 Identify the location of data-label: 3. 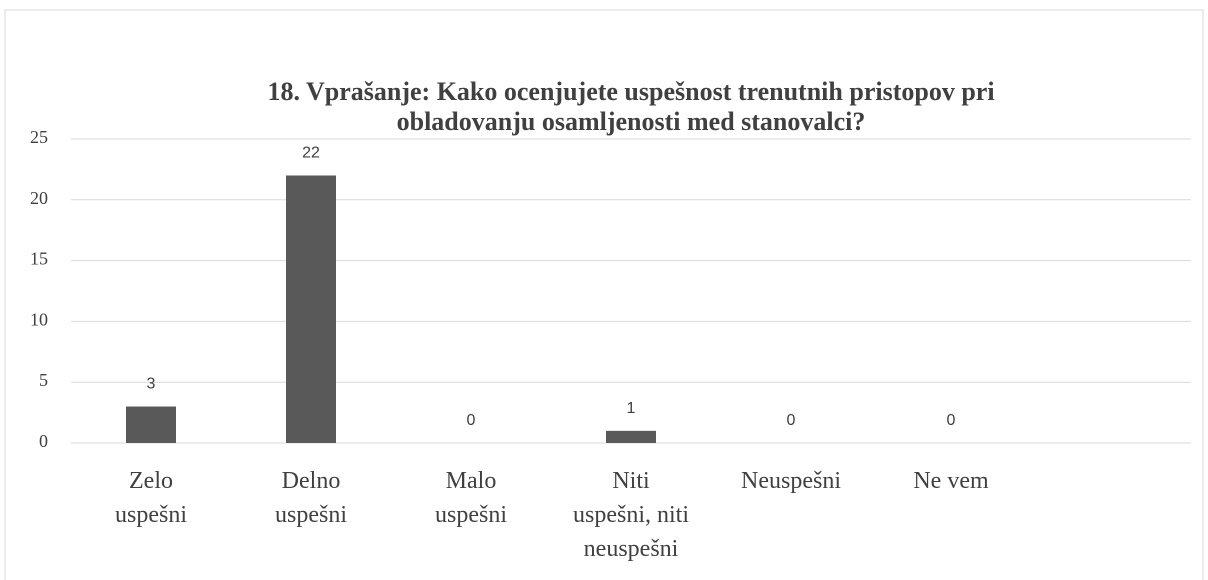
(151, 384).